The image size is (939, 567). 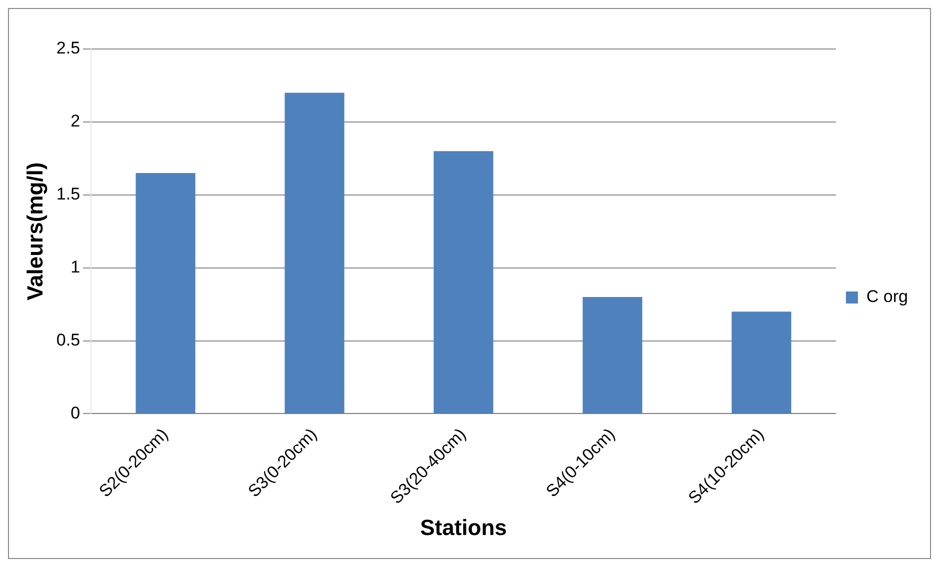 I want to click on y-tick-label: 2, so click(x=75, y=121).